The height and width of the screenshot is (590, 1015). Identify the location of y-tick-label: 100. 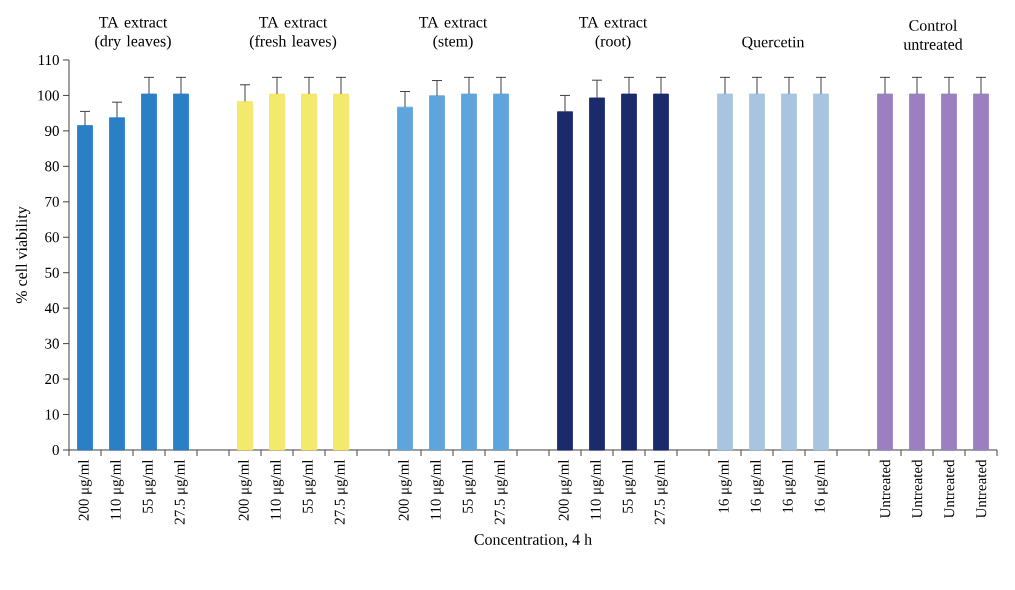
(48, 95).